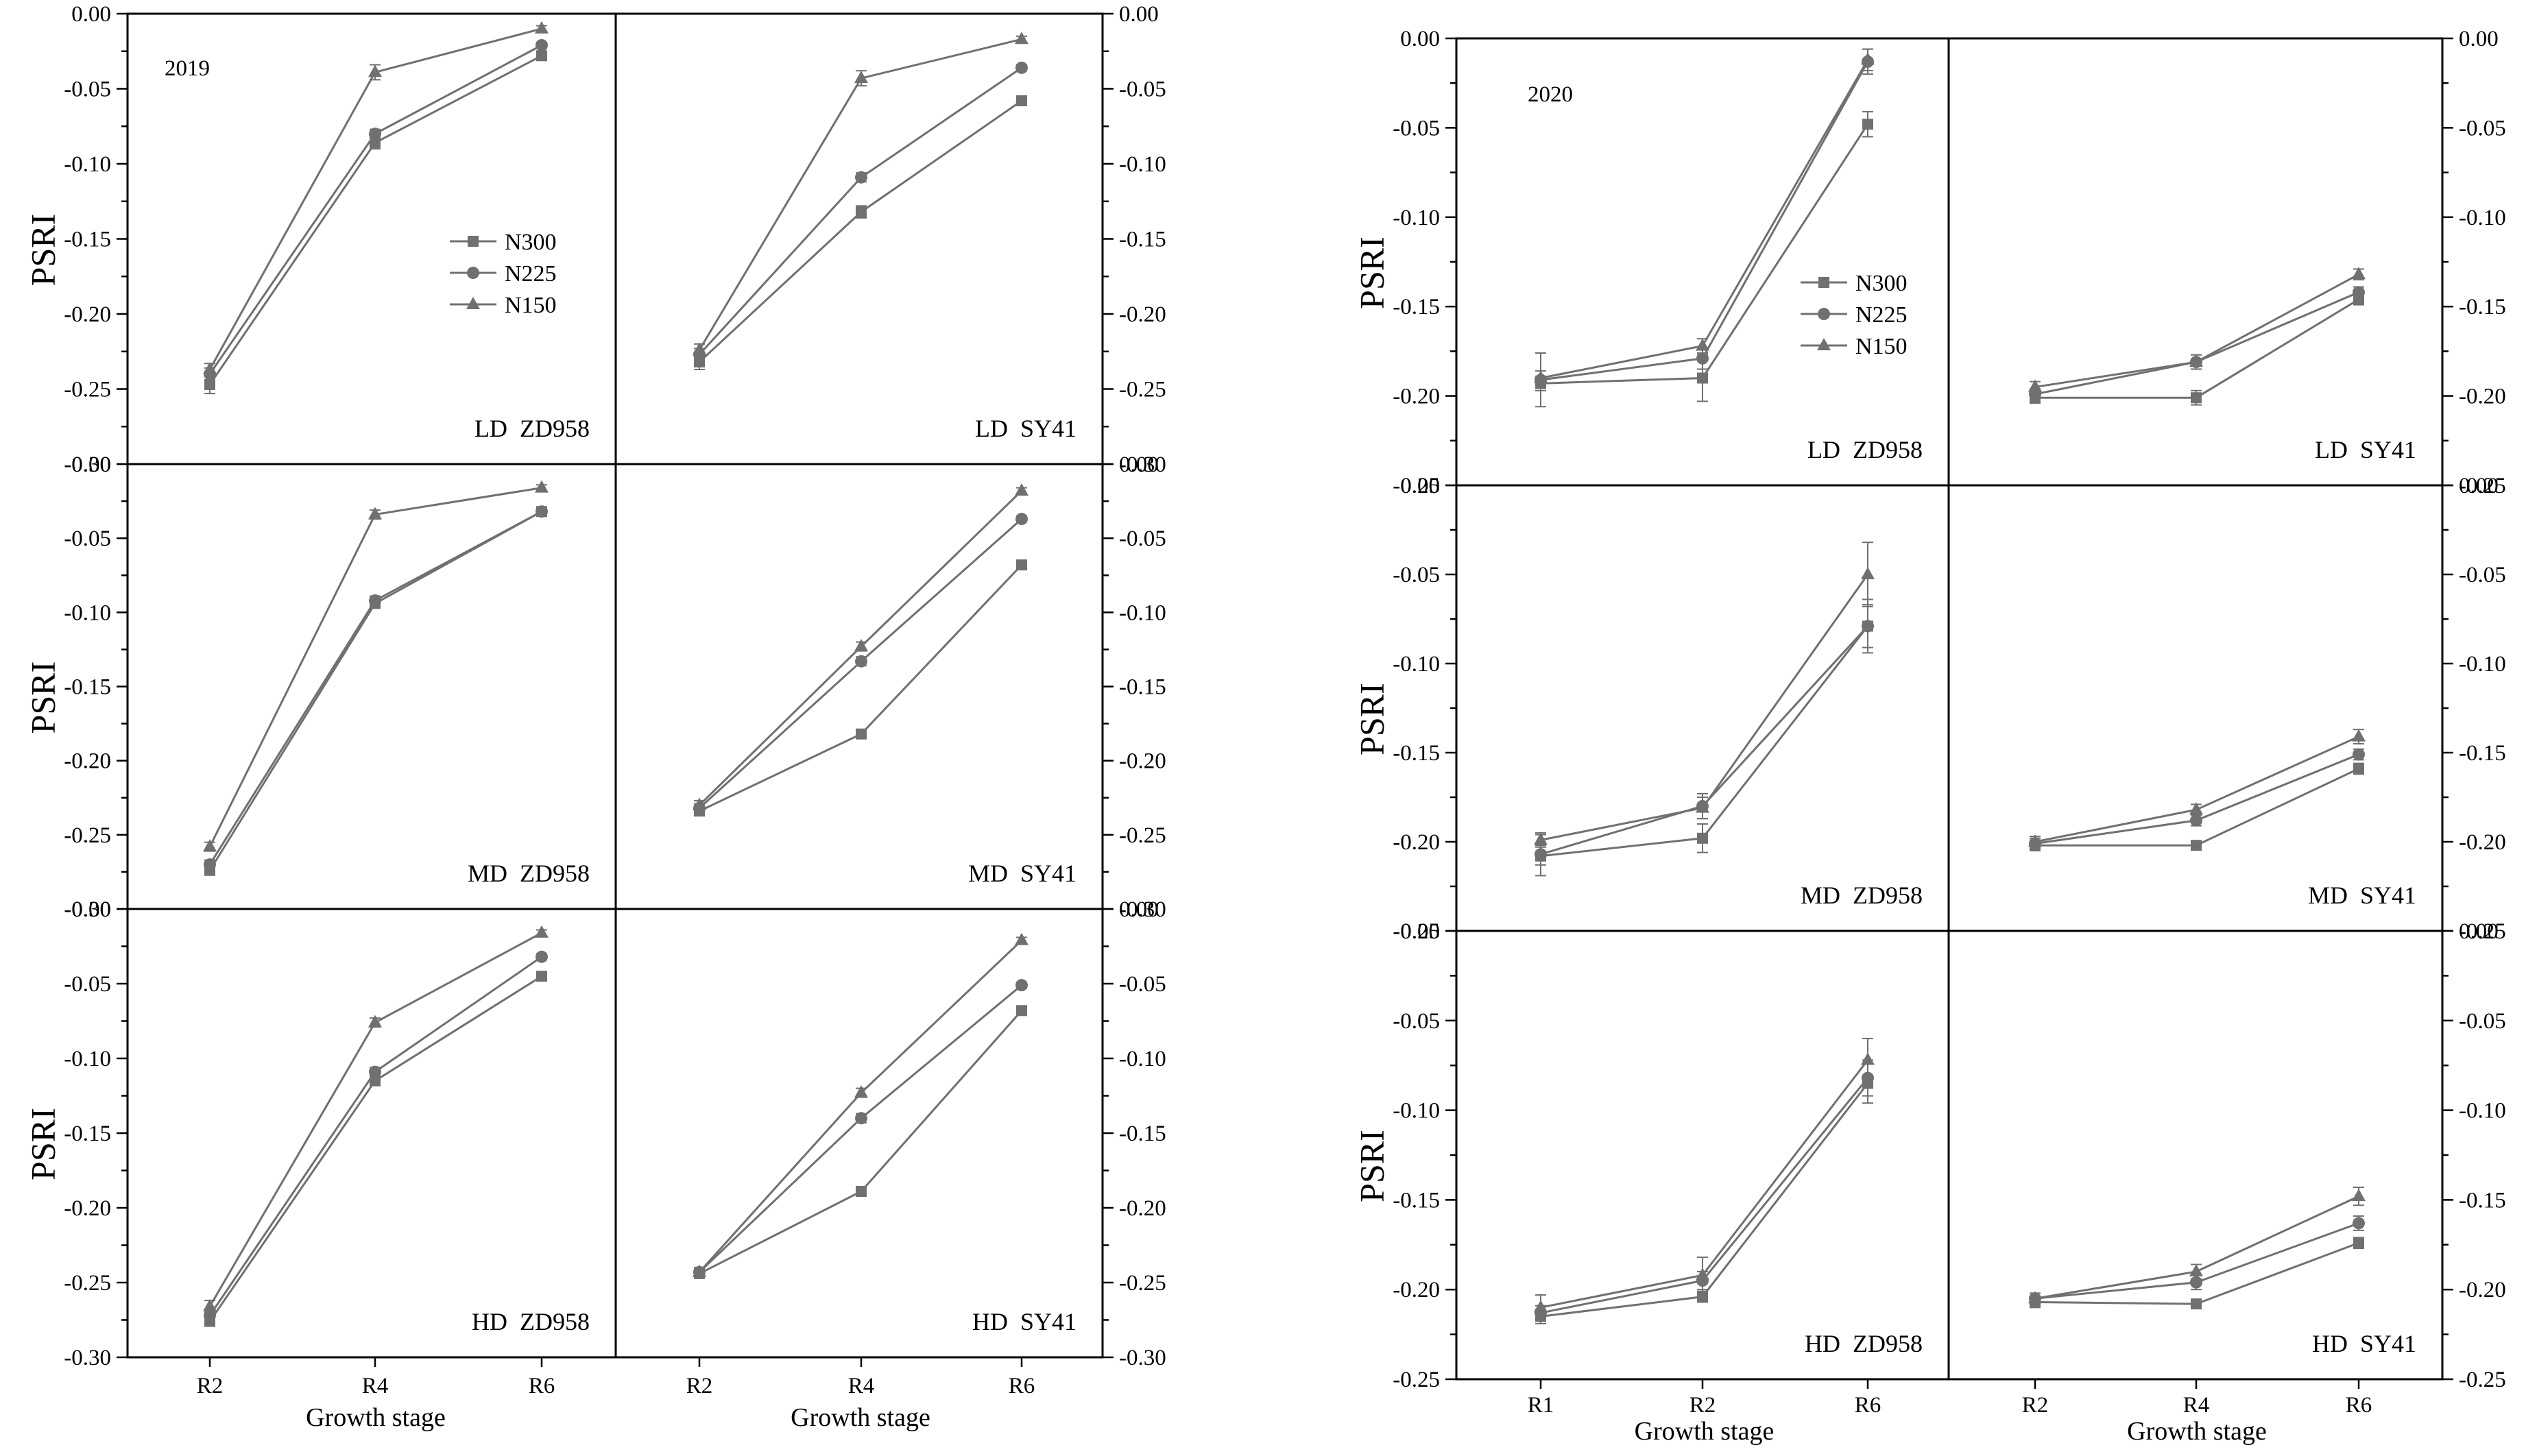 The height and width of the screenshot is (1456, 2526). What do you see at coordinates (881, 1182) in the screenshot?
I see `panel-hd-sy41: HD SY41 R2 R4 R6 Growth stage` at bounding box center [881, 1182].